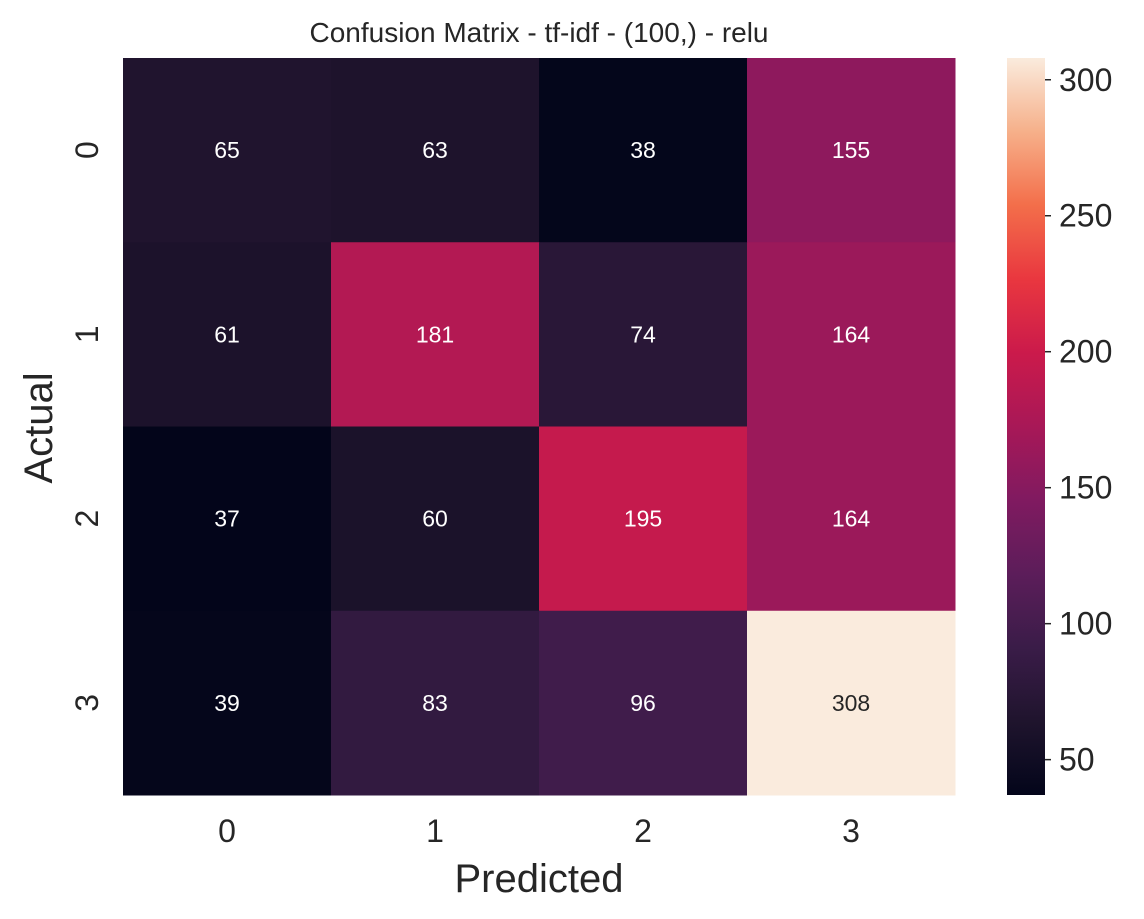 The image size is (1144, 919). I want to click on colorbar-tick-label: 200, so click(1085, 352).